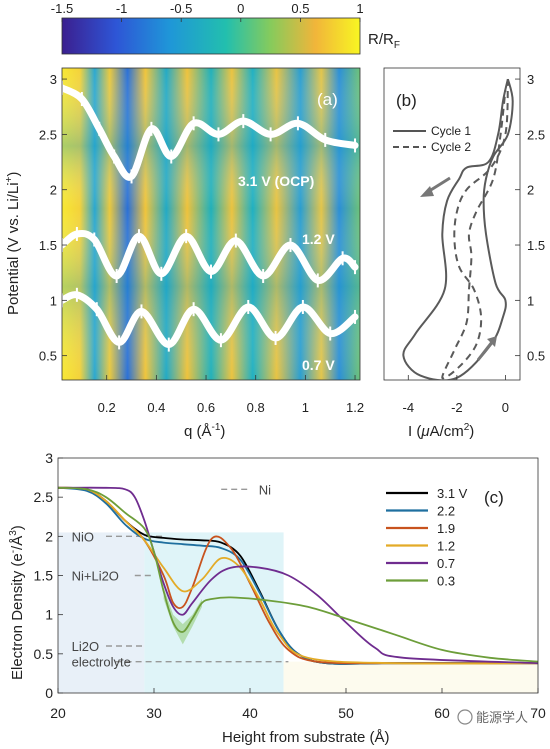 This screenshot has height=749, width=550. What do you see at coordinates (300, 8) in the screenshot?
I see `colorbar-tick-label: 0.5` at bounding box center [300, 8].